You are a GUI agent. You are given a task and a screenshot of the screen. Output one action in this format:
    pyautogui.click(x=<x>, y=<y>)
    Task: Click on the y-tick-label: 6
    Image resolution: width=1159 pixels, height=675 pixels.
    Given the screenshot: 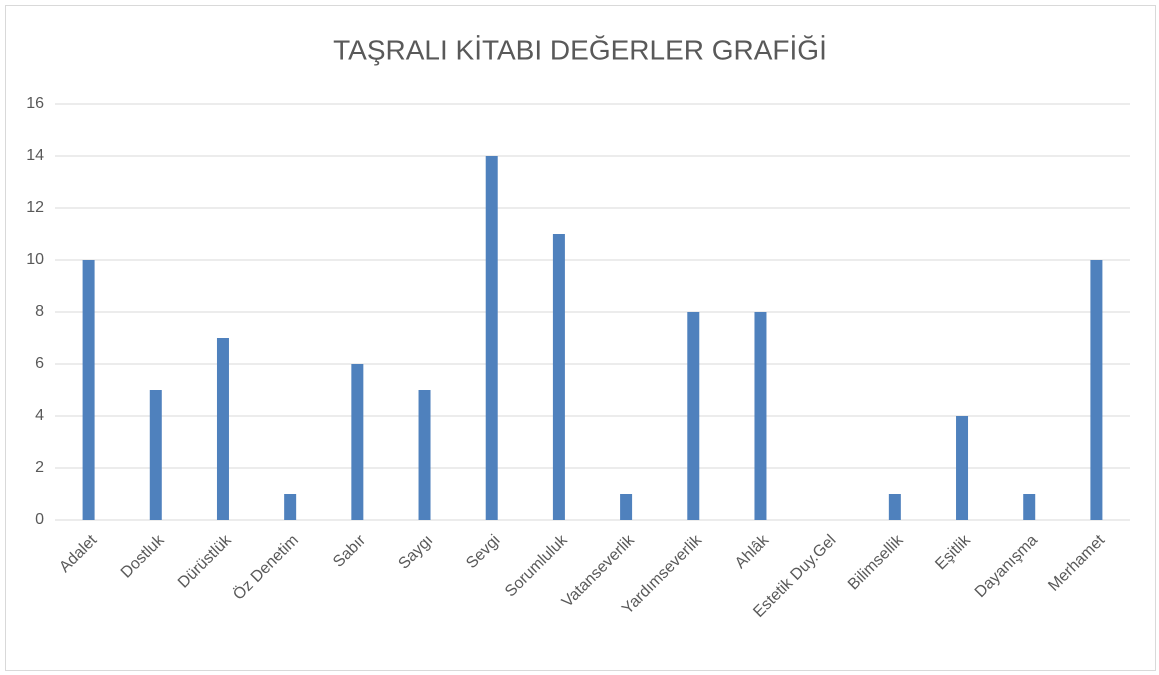 What is the action you would take?
    pyautogui.click(x=39, y=363)
    